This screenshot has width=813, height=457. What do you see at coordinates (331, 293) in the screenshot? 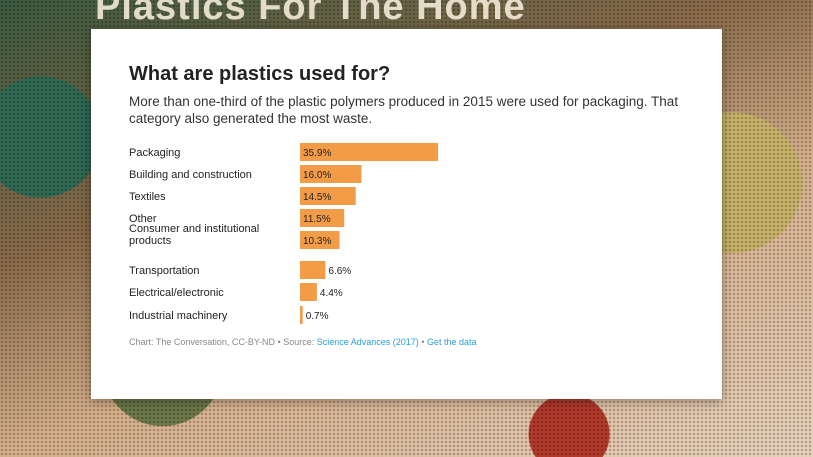
I see `value-label: 4.4%` at bounding box center [331, 293].